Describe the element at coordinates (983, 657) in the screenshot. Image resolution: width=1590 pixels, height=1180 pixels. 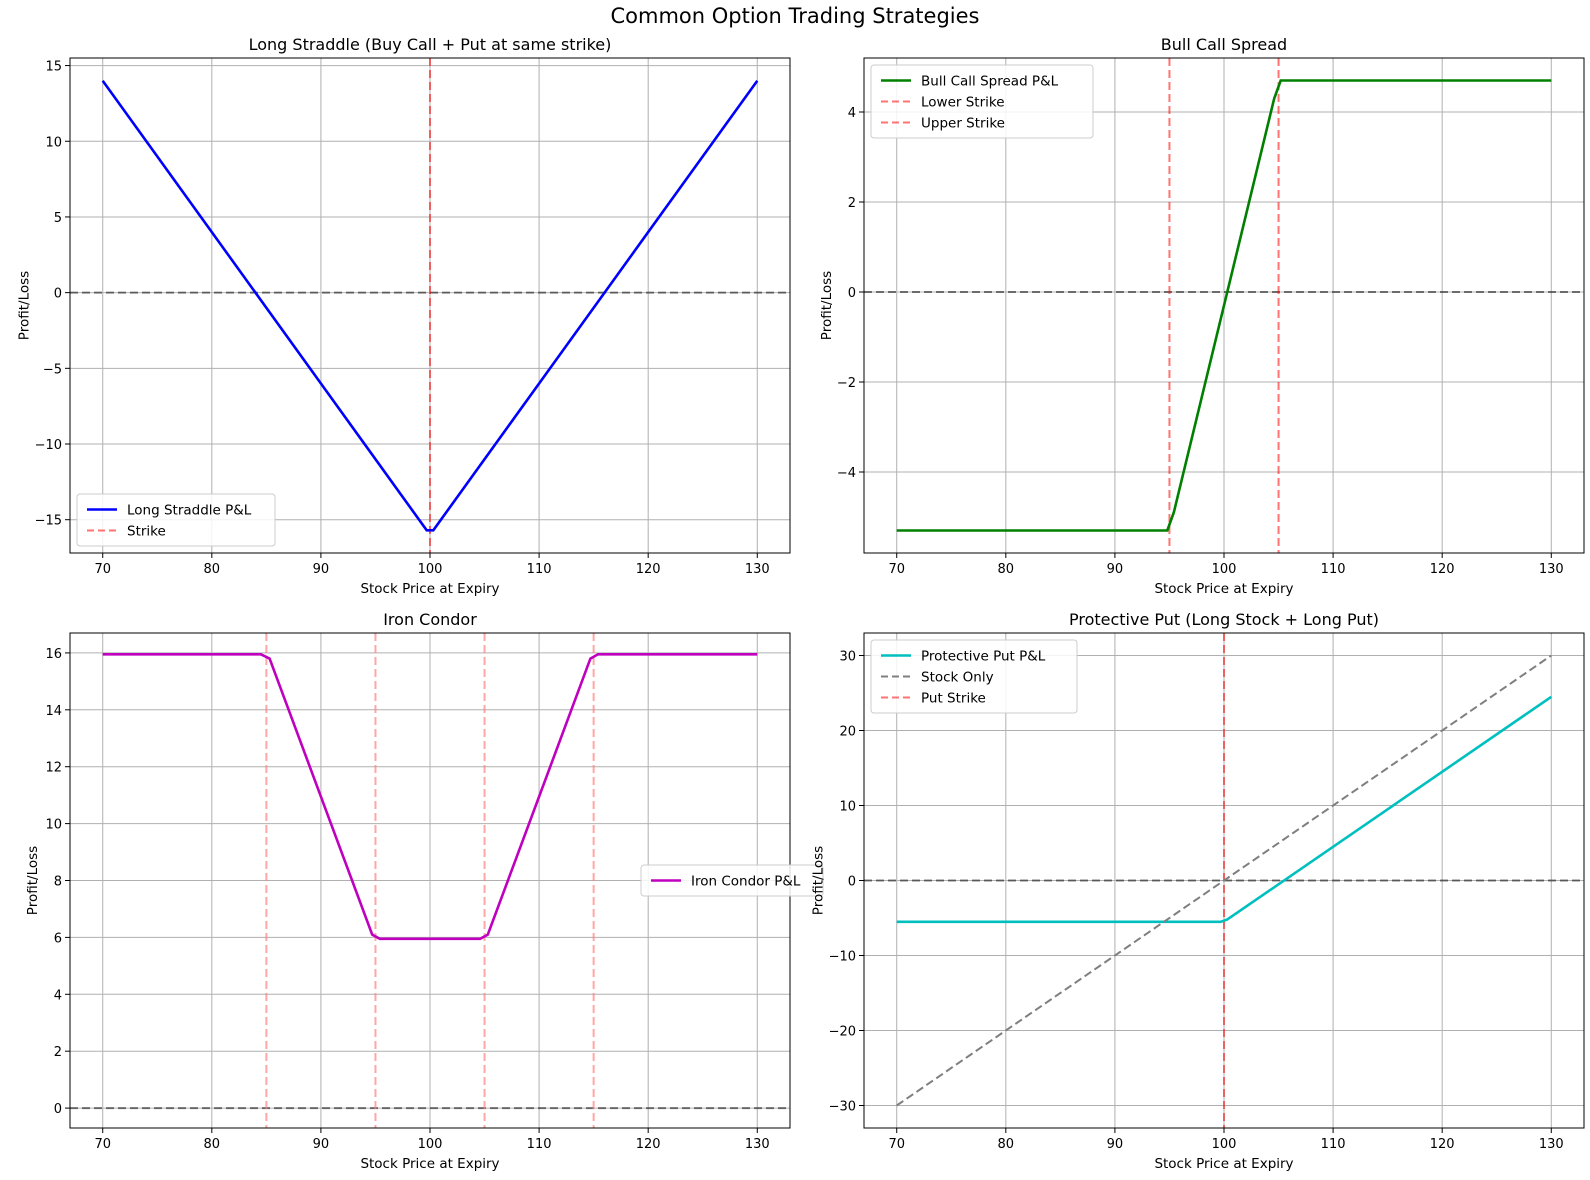
I see `legend-label: Protective Put P&L` at that location.